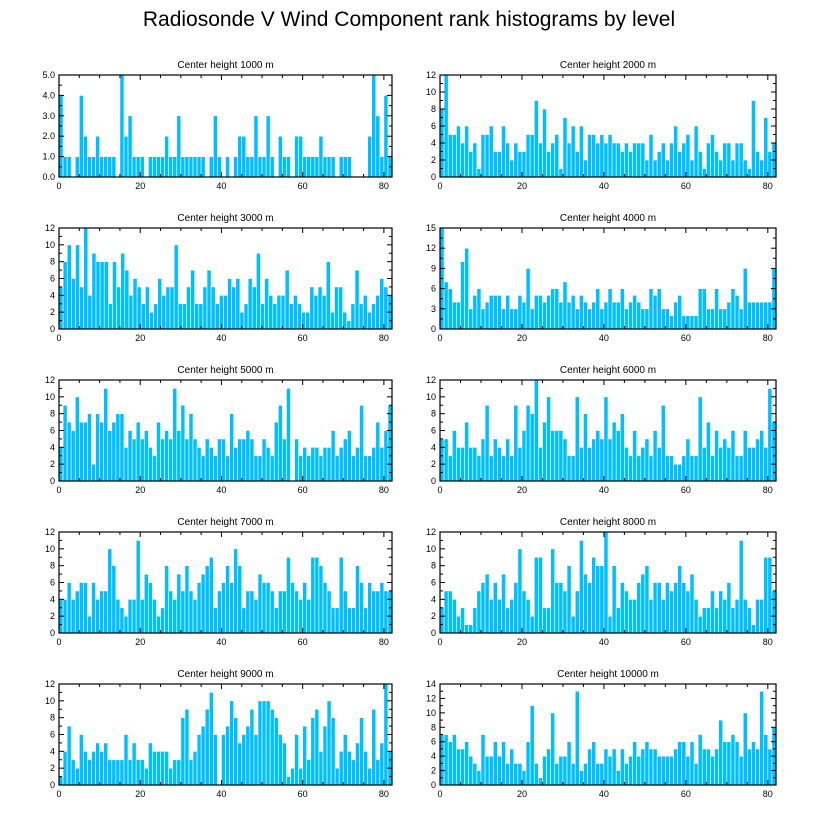 Image resolution: width=818 pixels, height=824 pixels. I want to click on panel-title: Center height 3000 m, so click(225, 218).